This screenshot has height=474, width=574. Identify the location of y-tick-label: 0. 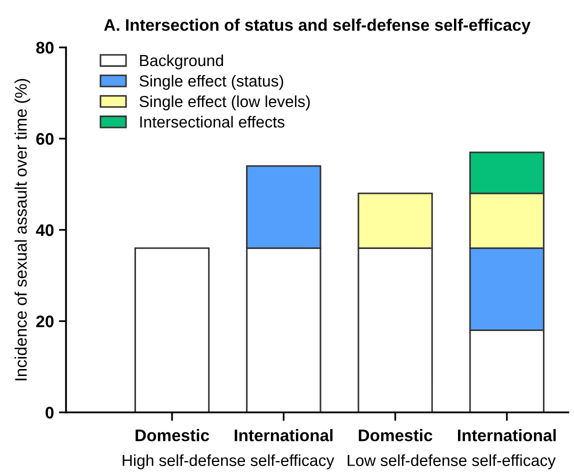
(50, 412).